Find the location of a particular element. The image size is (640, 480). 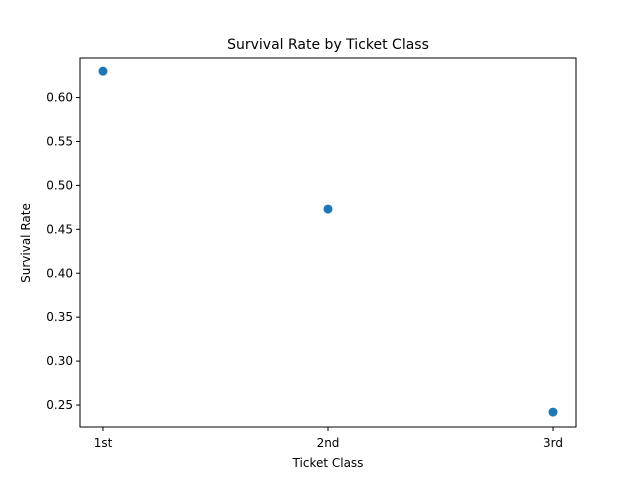

y-tick-label: 0.55 is located at coordinates (59, 141).